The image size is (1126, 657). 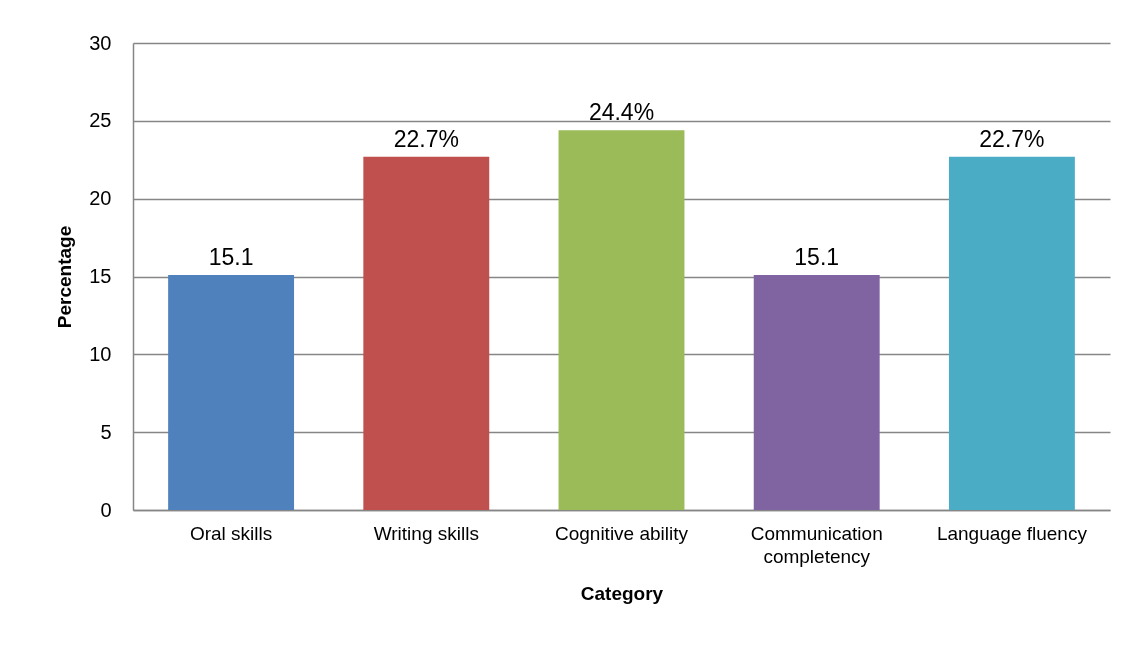 I want to click on x-tick-label: Language fluency, so click(x=1012, y=533).